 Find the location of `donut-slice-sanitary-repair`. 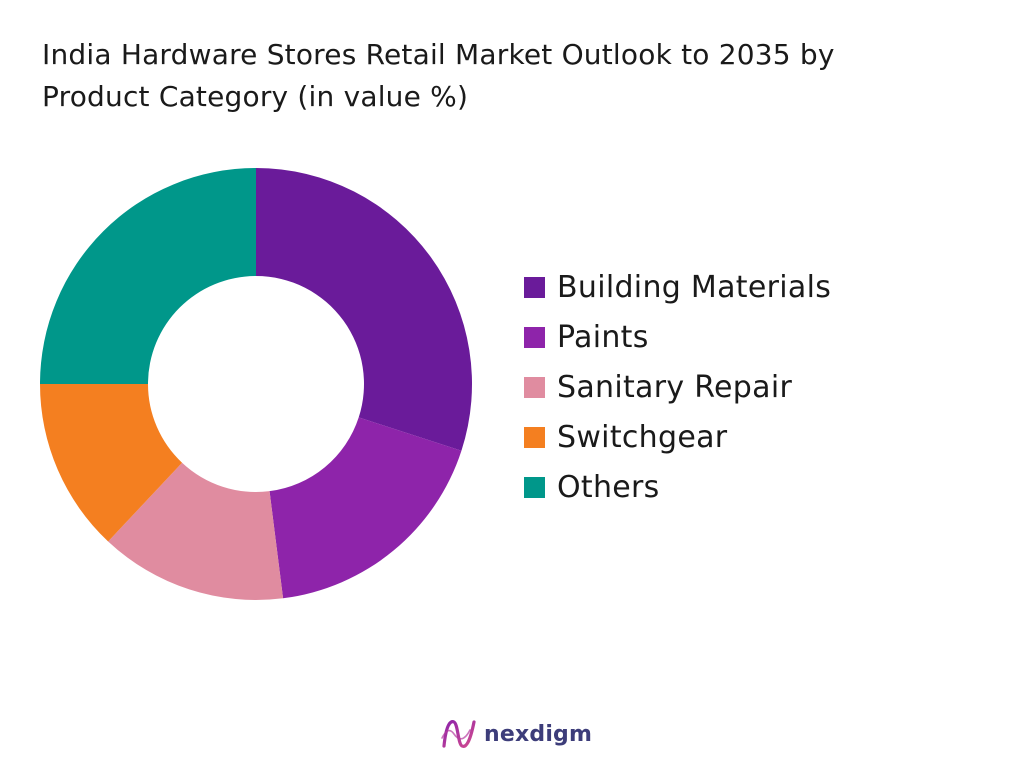

donut-slice-sanitary-repair is located at coordinates (196, 531).